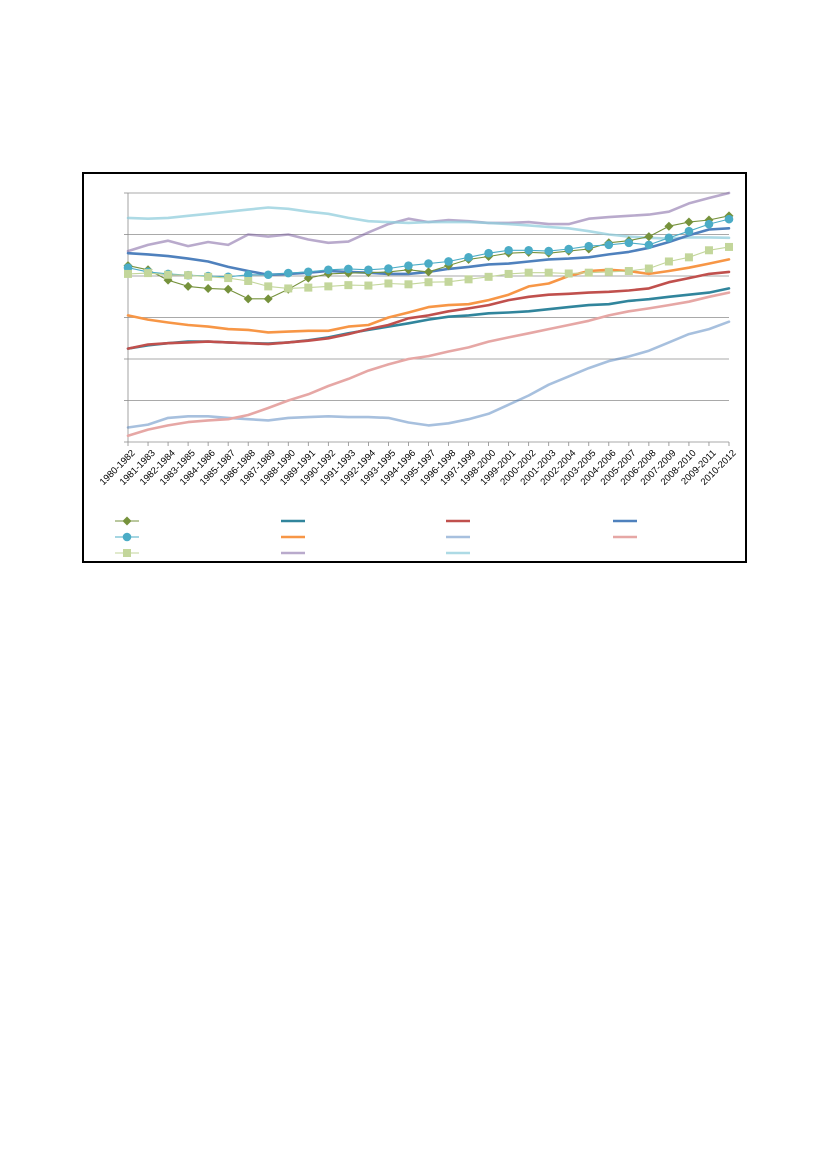  I want to click on gridlines, so click(428, 296).